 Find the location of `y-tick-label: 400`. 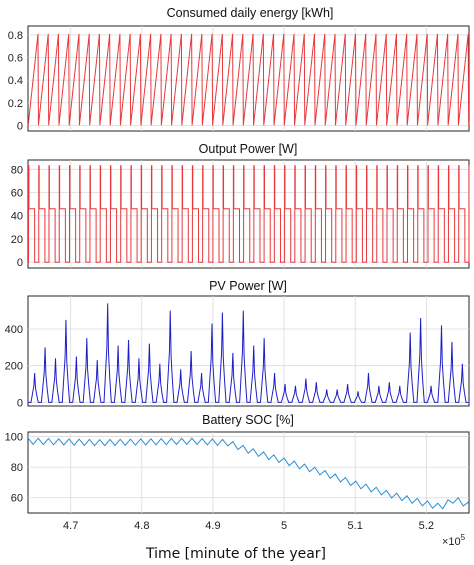

y-tick-label: 400 is located at coordinates (14, 330).